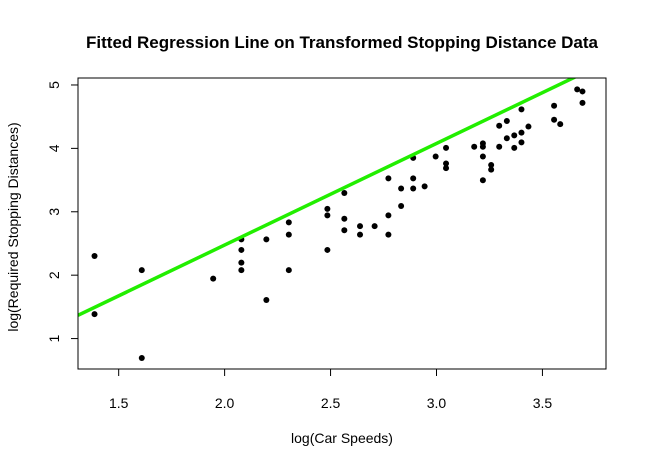 Image resolution: width=647 pixels, height=467 pixels. Describe the element at coordinates (331, 403) in the screenshot. I see `x-tick-label: 2.5` at that location.